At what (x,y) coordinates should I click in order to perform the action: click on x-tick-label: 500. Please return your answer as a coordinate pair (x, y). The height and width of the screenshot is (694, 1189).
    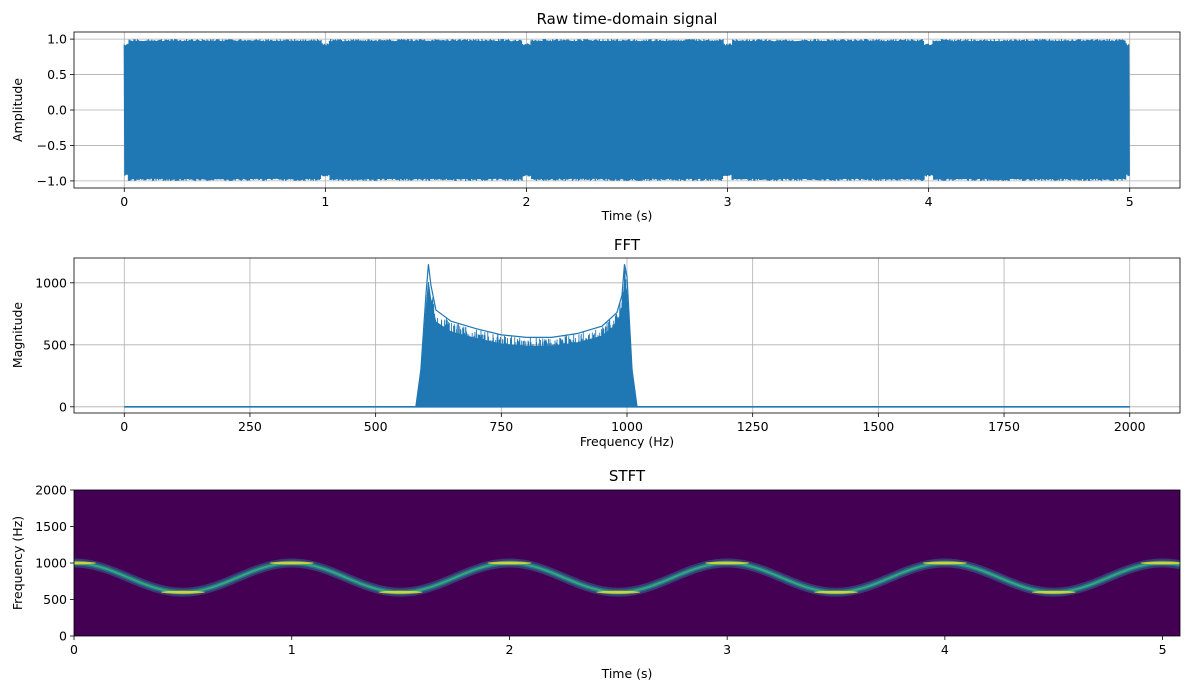
    Looking at the image, I should click on (376, 426).